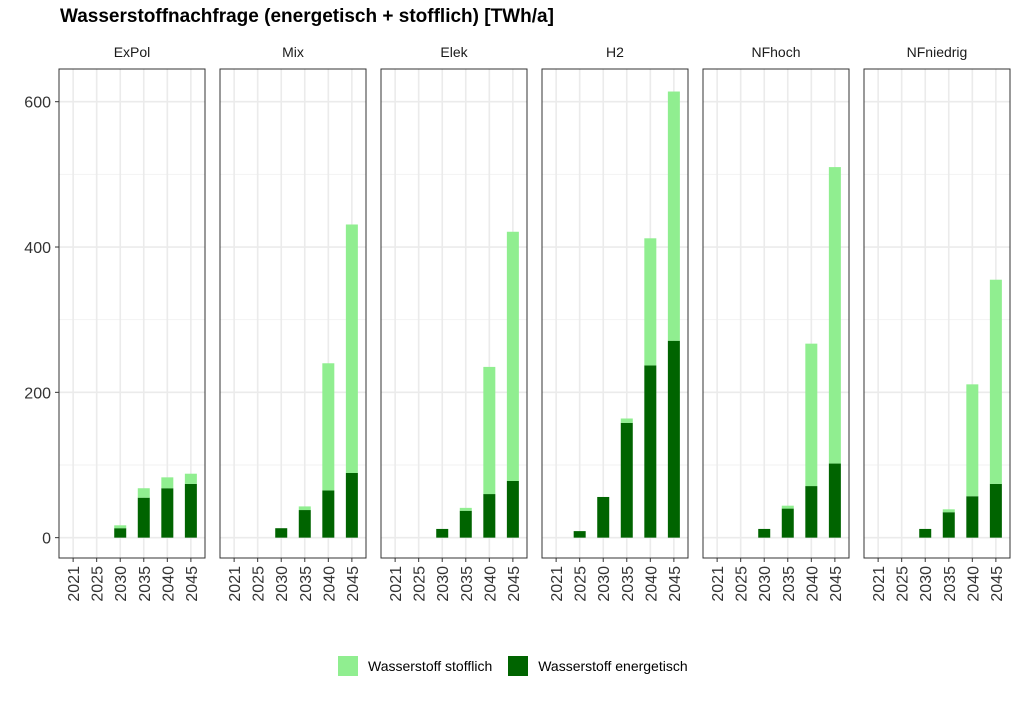  What do you see at coordinates (37, 393) in the screenshot?
I see `y-tick-label: 200` at bounding box center [37, 393].